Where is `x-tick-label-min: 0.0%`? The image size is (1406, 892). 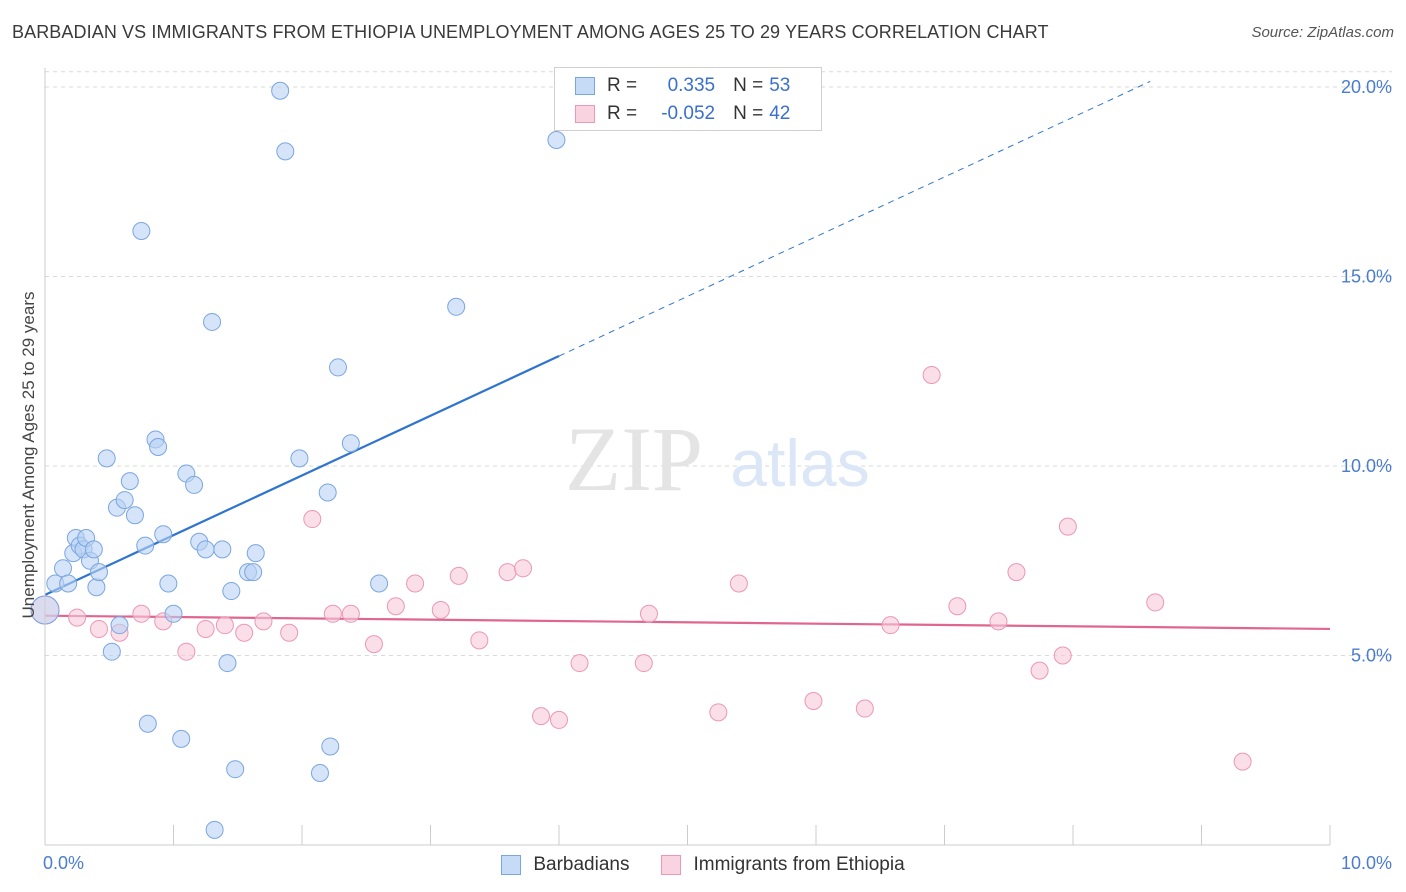
x-tick-label-min: 0.0% is located at coordinates (63, 863).